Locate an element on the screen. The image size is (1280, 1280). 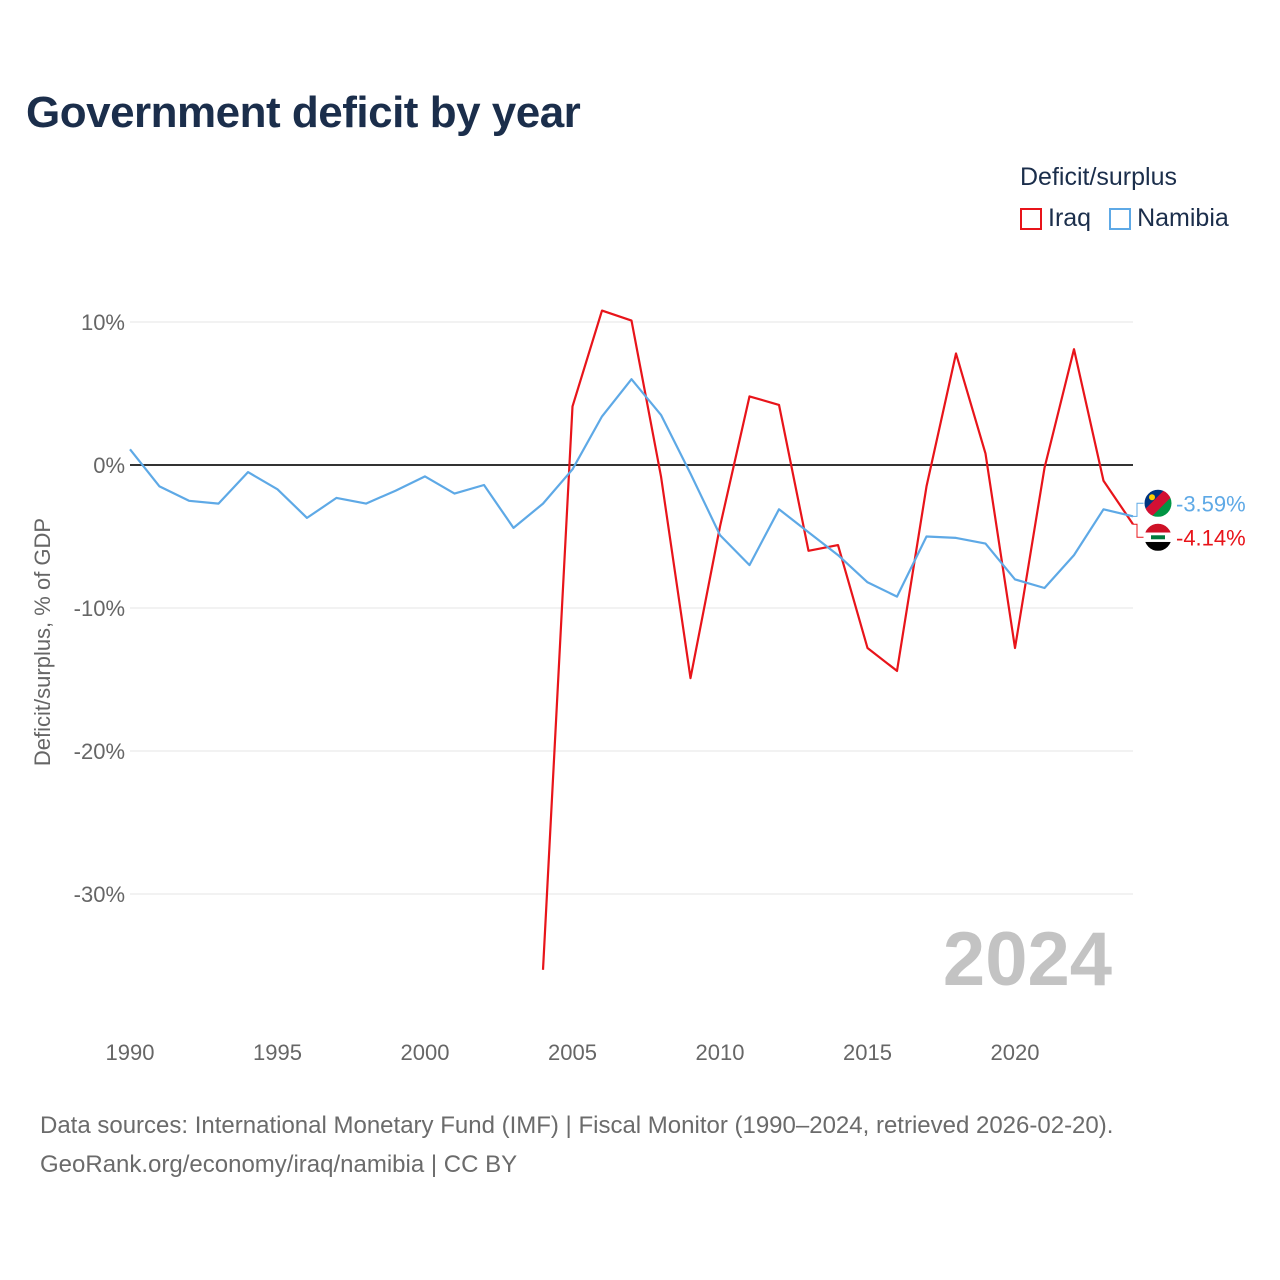
end-label-namibia: -3.59% is located at coordinates (1211, 503).